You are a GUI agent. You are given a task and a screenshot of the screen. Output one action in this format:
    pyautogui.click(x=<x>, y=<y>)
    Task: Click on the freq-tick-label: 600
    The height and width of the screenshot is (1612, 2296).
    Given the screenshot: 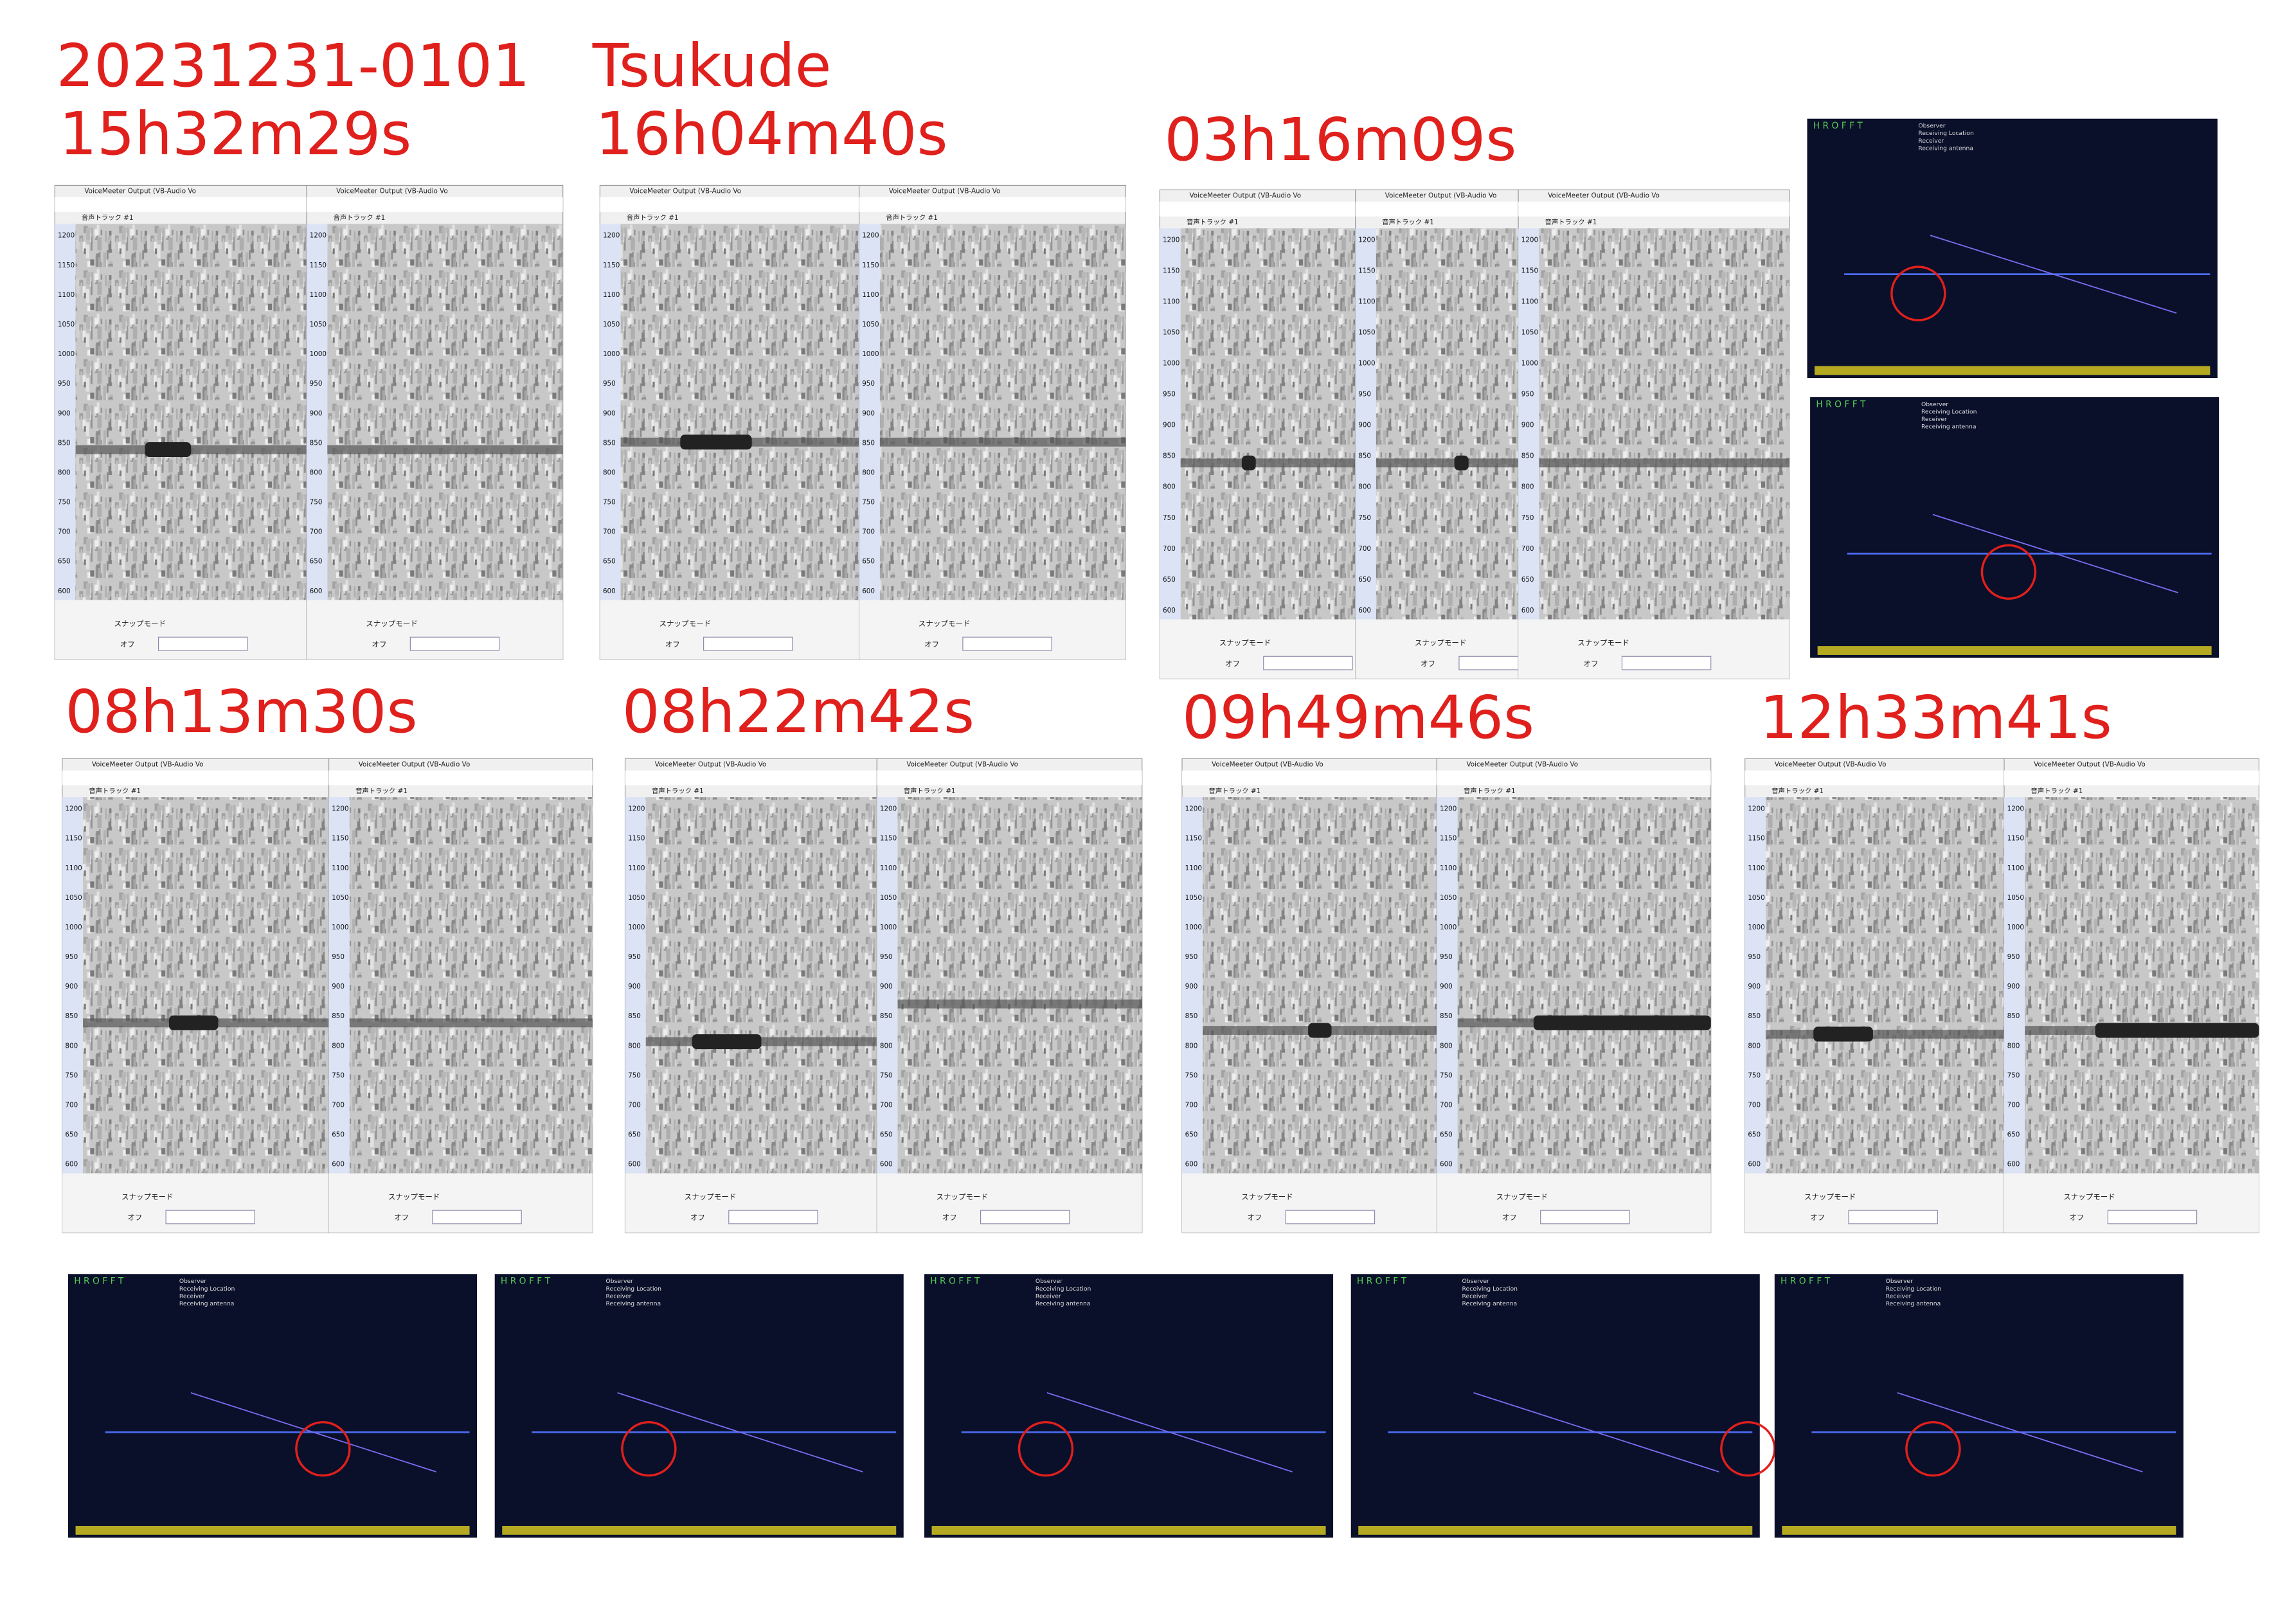 What is the action you would take?
    pyautogui.click(x=609, y=591)
    